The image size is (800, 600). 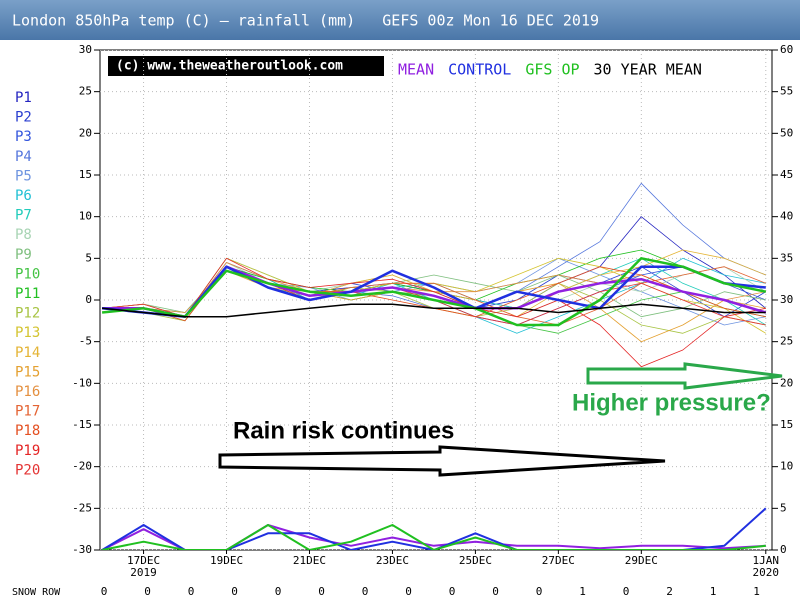 What do you see at coordinates (27, 431) in the screenshot?
I see `legend-entry: P18` at bounding box center [27, 431].